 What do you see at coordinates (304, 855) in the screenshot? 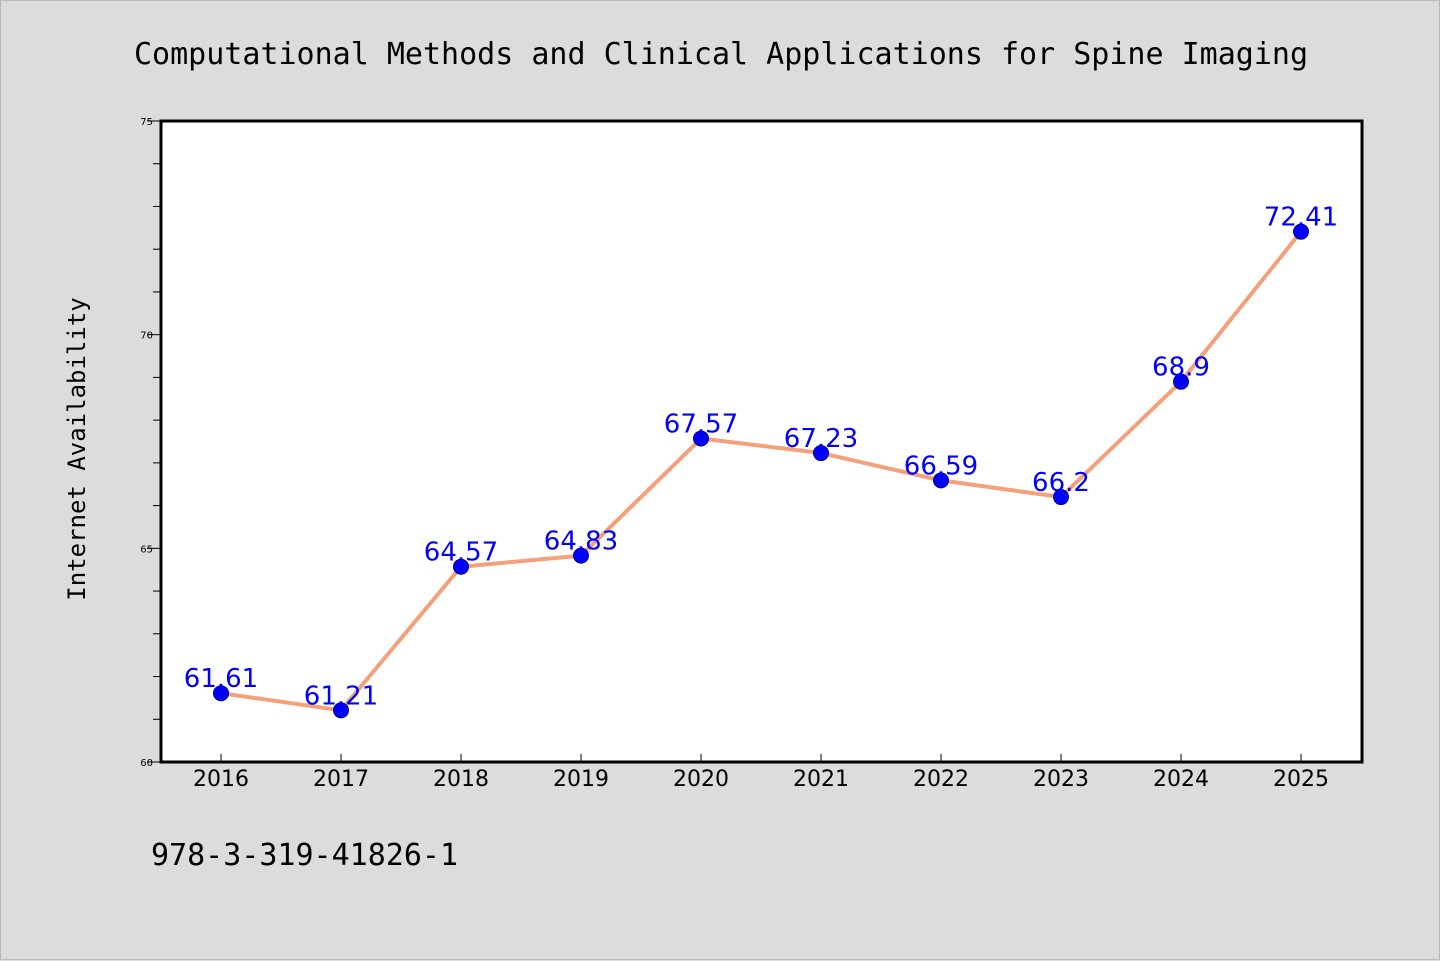
I see `footer-code: 978-3-319-41826-1` at bounding box center [304, 855].